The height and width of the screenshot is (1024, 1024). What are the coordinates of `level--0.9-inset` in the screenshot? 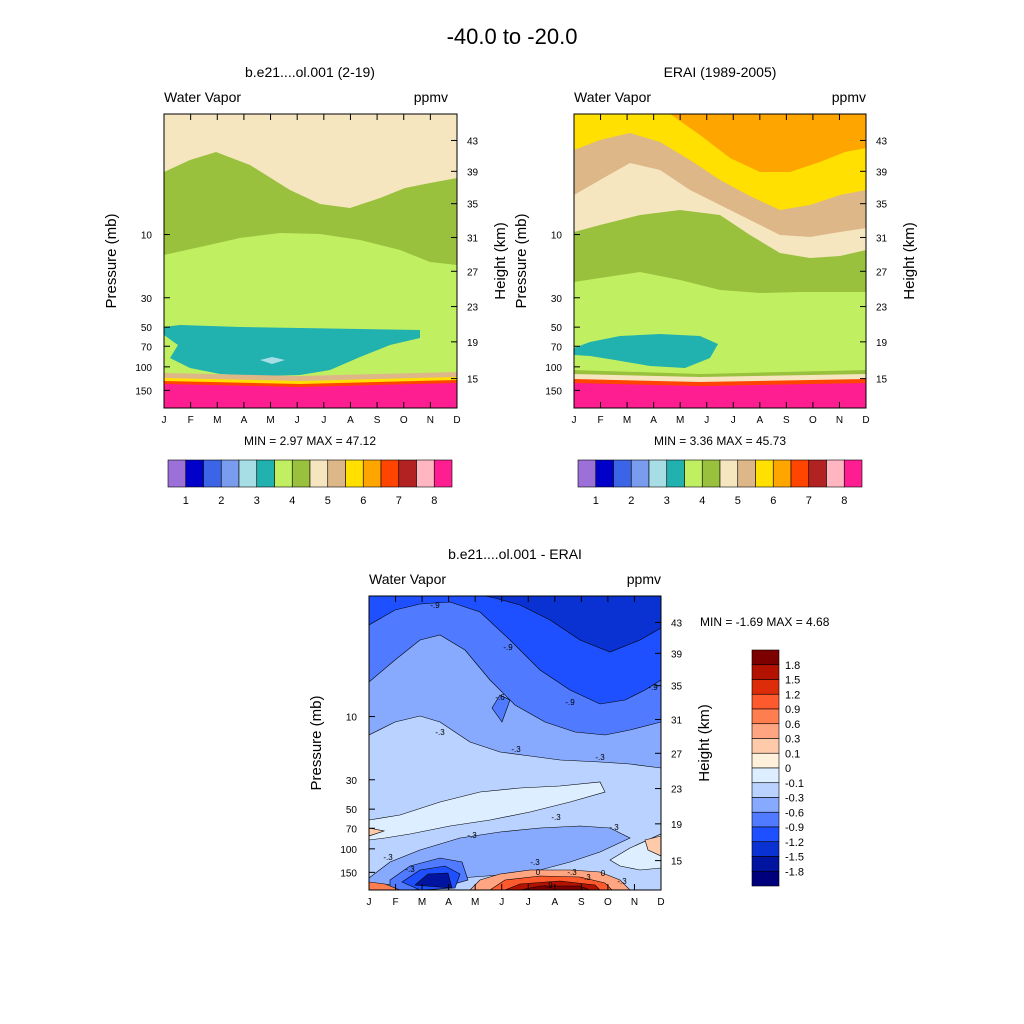 It's located at (501, 708).